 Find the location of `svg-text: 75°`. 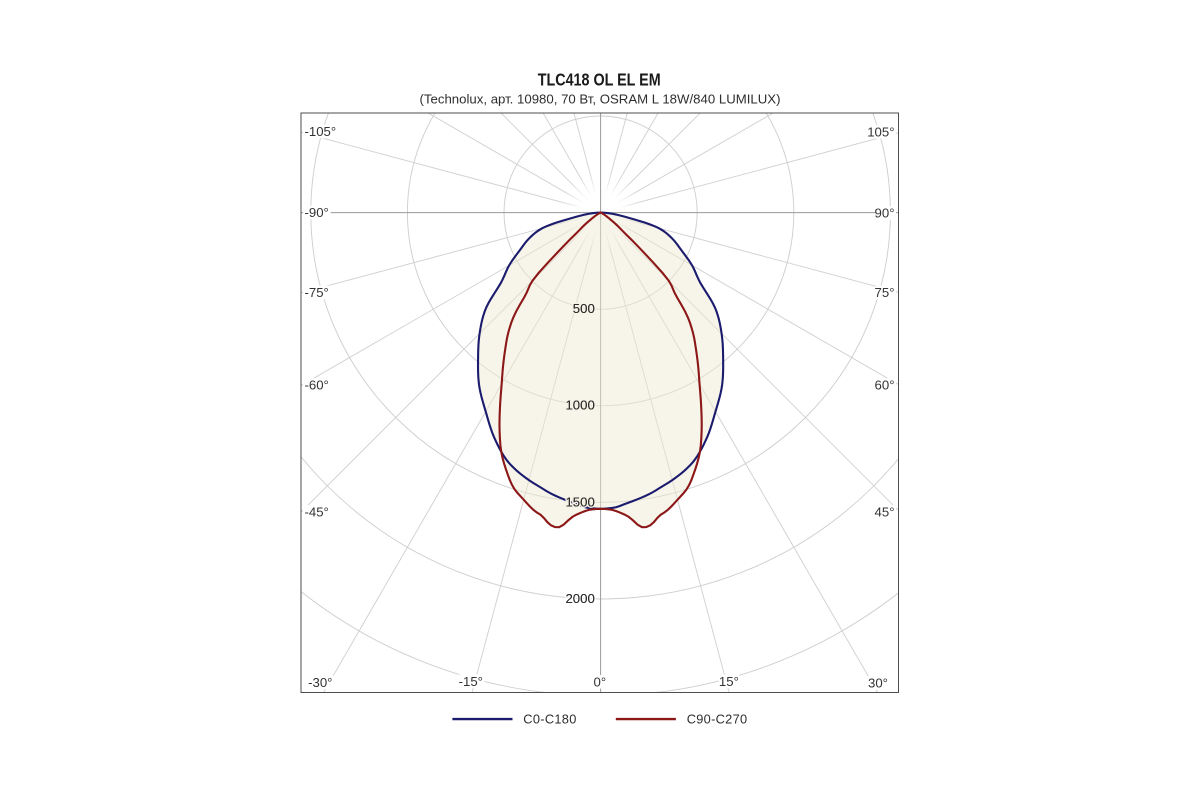

svg-text: 75° is located at coordinates (885, 292).